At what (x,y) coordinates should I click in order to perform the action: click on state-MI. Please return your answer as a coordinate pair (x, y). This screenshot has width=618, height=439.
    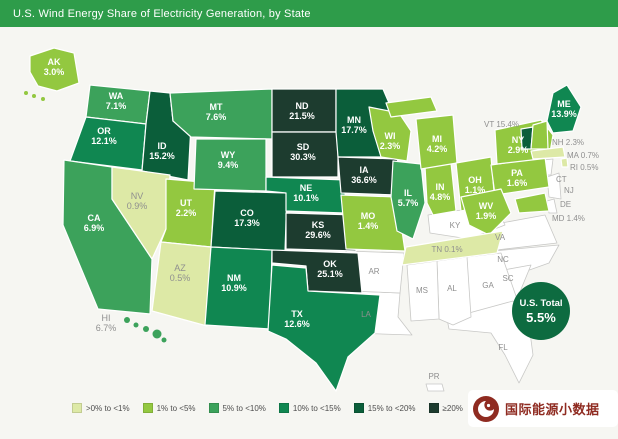
    Looking at the image, I should click on (411, 107).